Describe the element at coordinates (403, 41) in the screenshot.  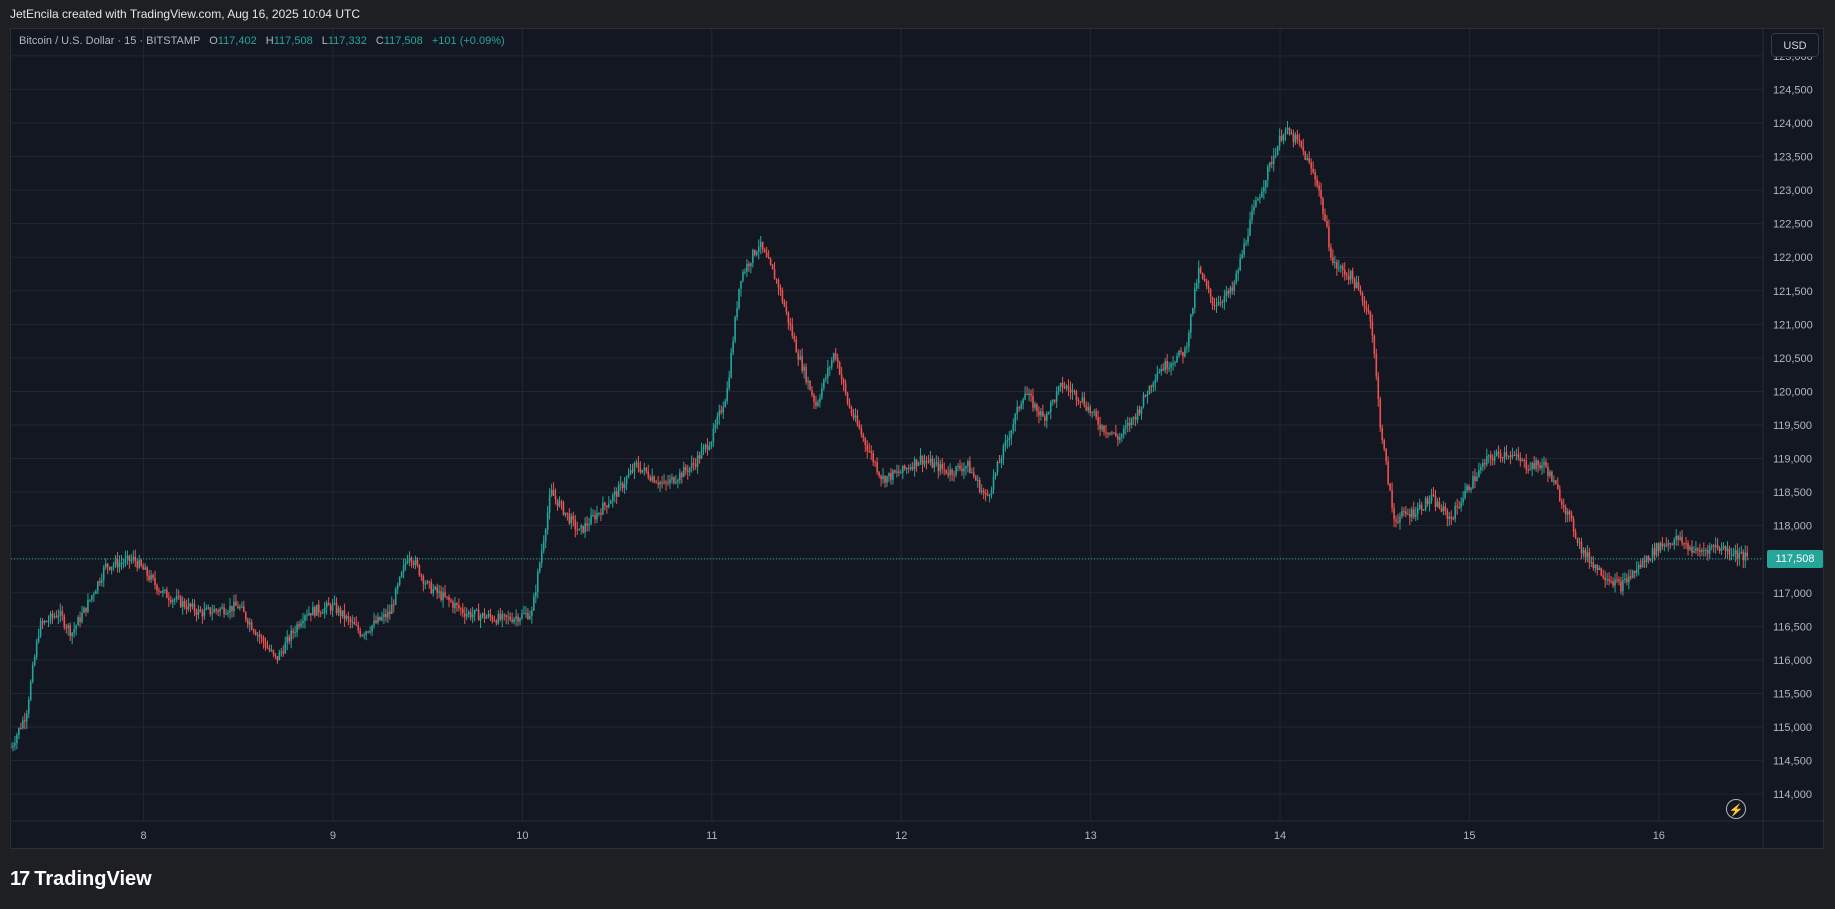
I see `close-value: 117,508` at that location.